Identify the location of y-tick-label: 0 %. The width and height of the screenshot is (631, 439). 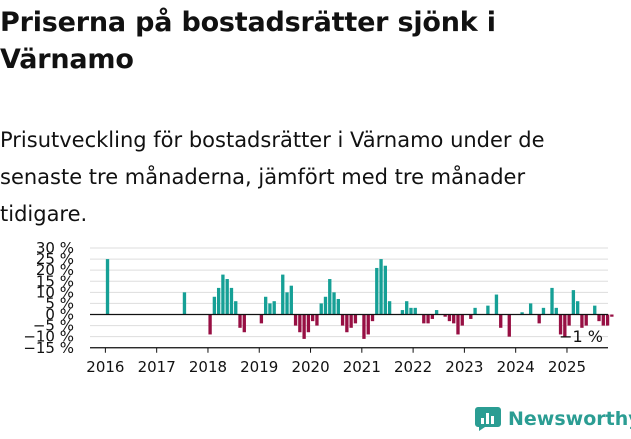
(59, 315).